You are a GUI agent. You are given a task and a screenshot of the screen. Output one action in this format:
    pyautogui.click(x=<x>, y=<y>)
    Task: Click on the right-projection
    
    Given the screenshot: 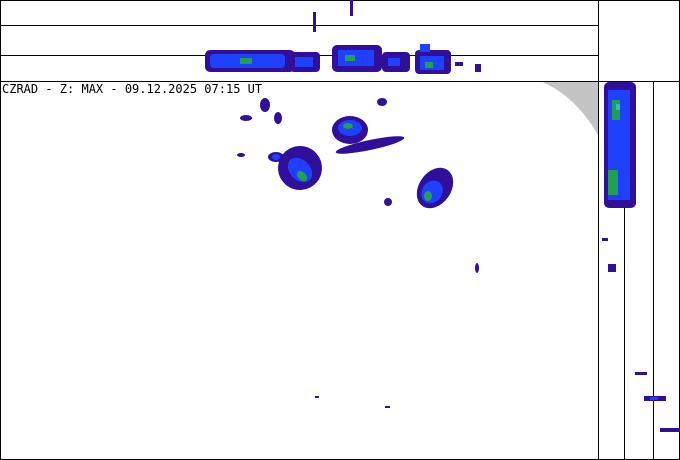 What is the action you would take?
    pyautogui.click(x=639, y=230)
    